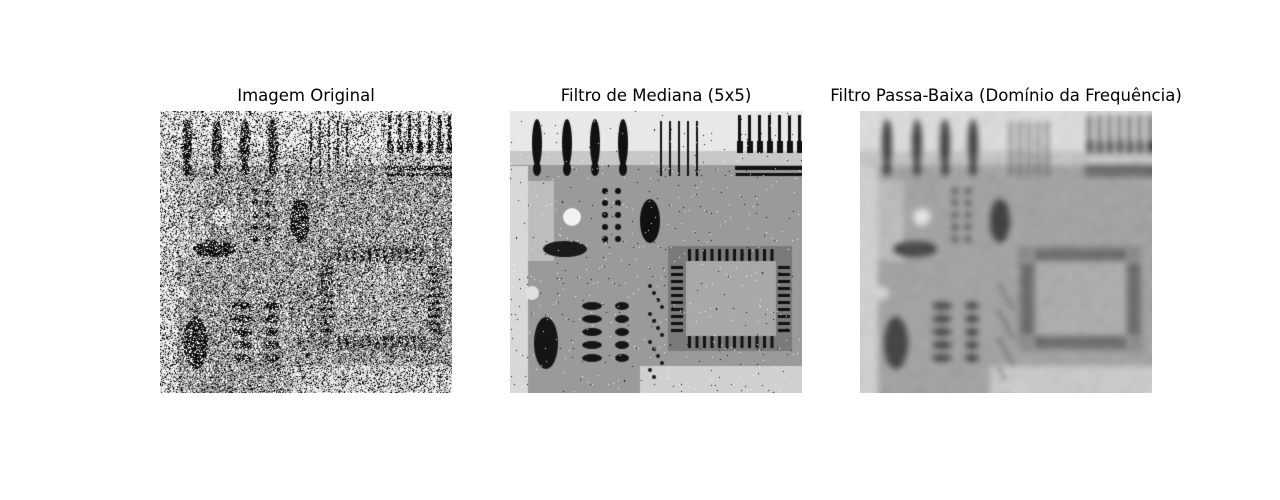 The height and width of the screenshot is (500, 1280). I want to click on panel-title-original: Imagem Original, so click(306, 95).